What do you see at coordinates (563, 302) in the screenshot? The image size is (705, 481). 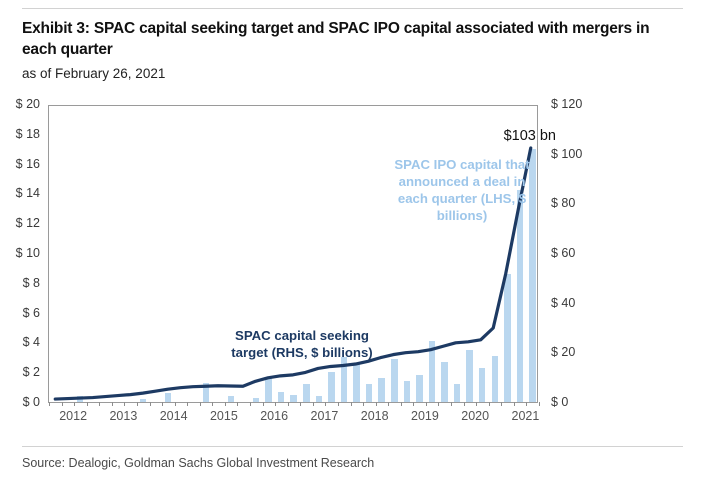 I see `y-axis-right-tick: $ 40` at bounding box center [563, 302].